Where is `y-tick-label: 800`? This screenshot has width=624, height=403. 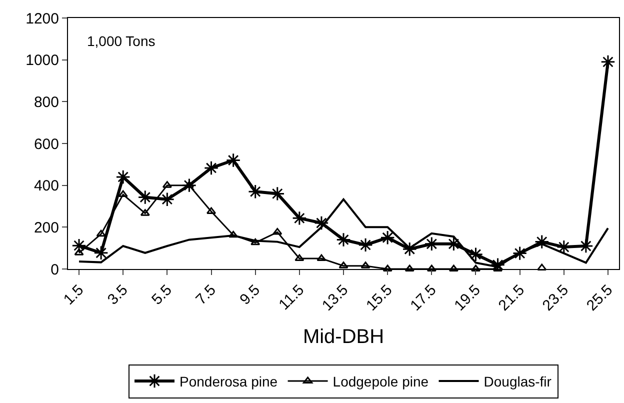 y-tick-label: 800 is located at coordinates (46, 102).